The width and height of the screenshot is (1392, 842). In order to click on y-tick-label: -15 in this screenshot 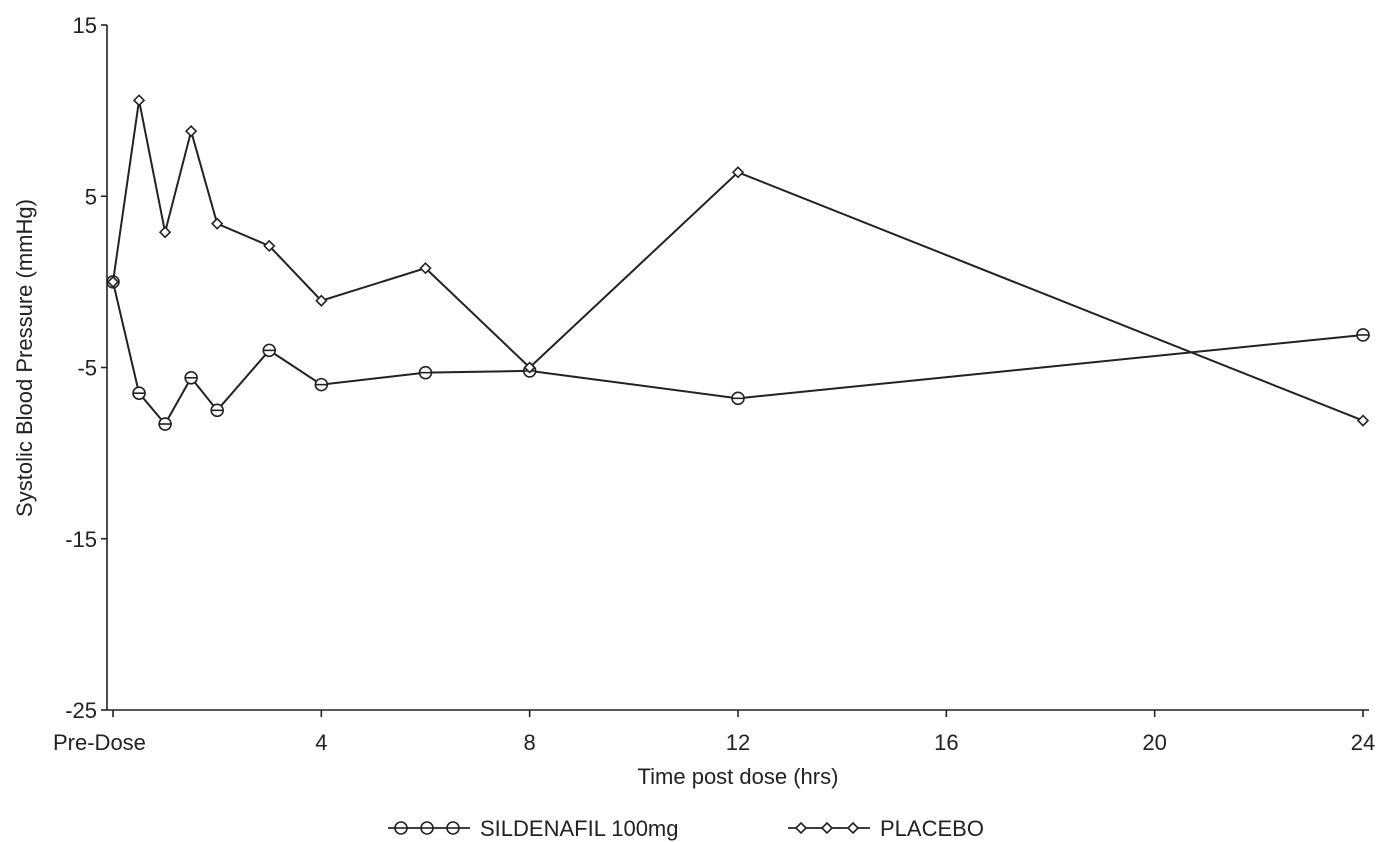, I will do `click(81, 539)`.